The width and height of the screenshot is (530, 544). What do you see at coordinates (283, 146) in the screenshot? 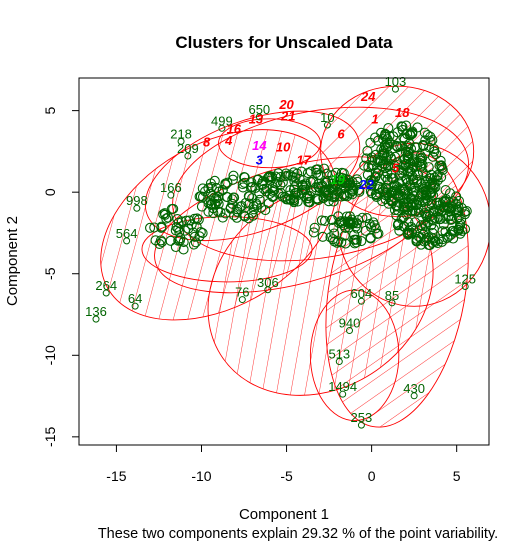
I see `cluster-label: 10` at bounding box center [283, 146].